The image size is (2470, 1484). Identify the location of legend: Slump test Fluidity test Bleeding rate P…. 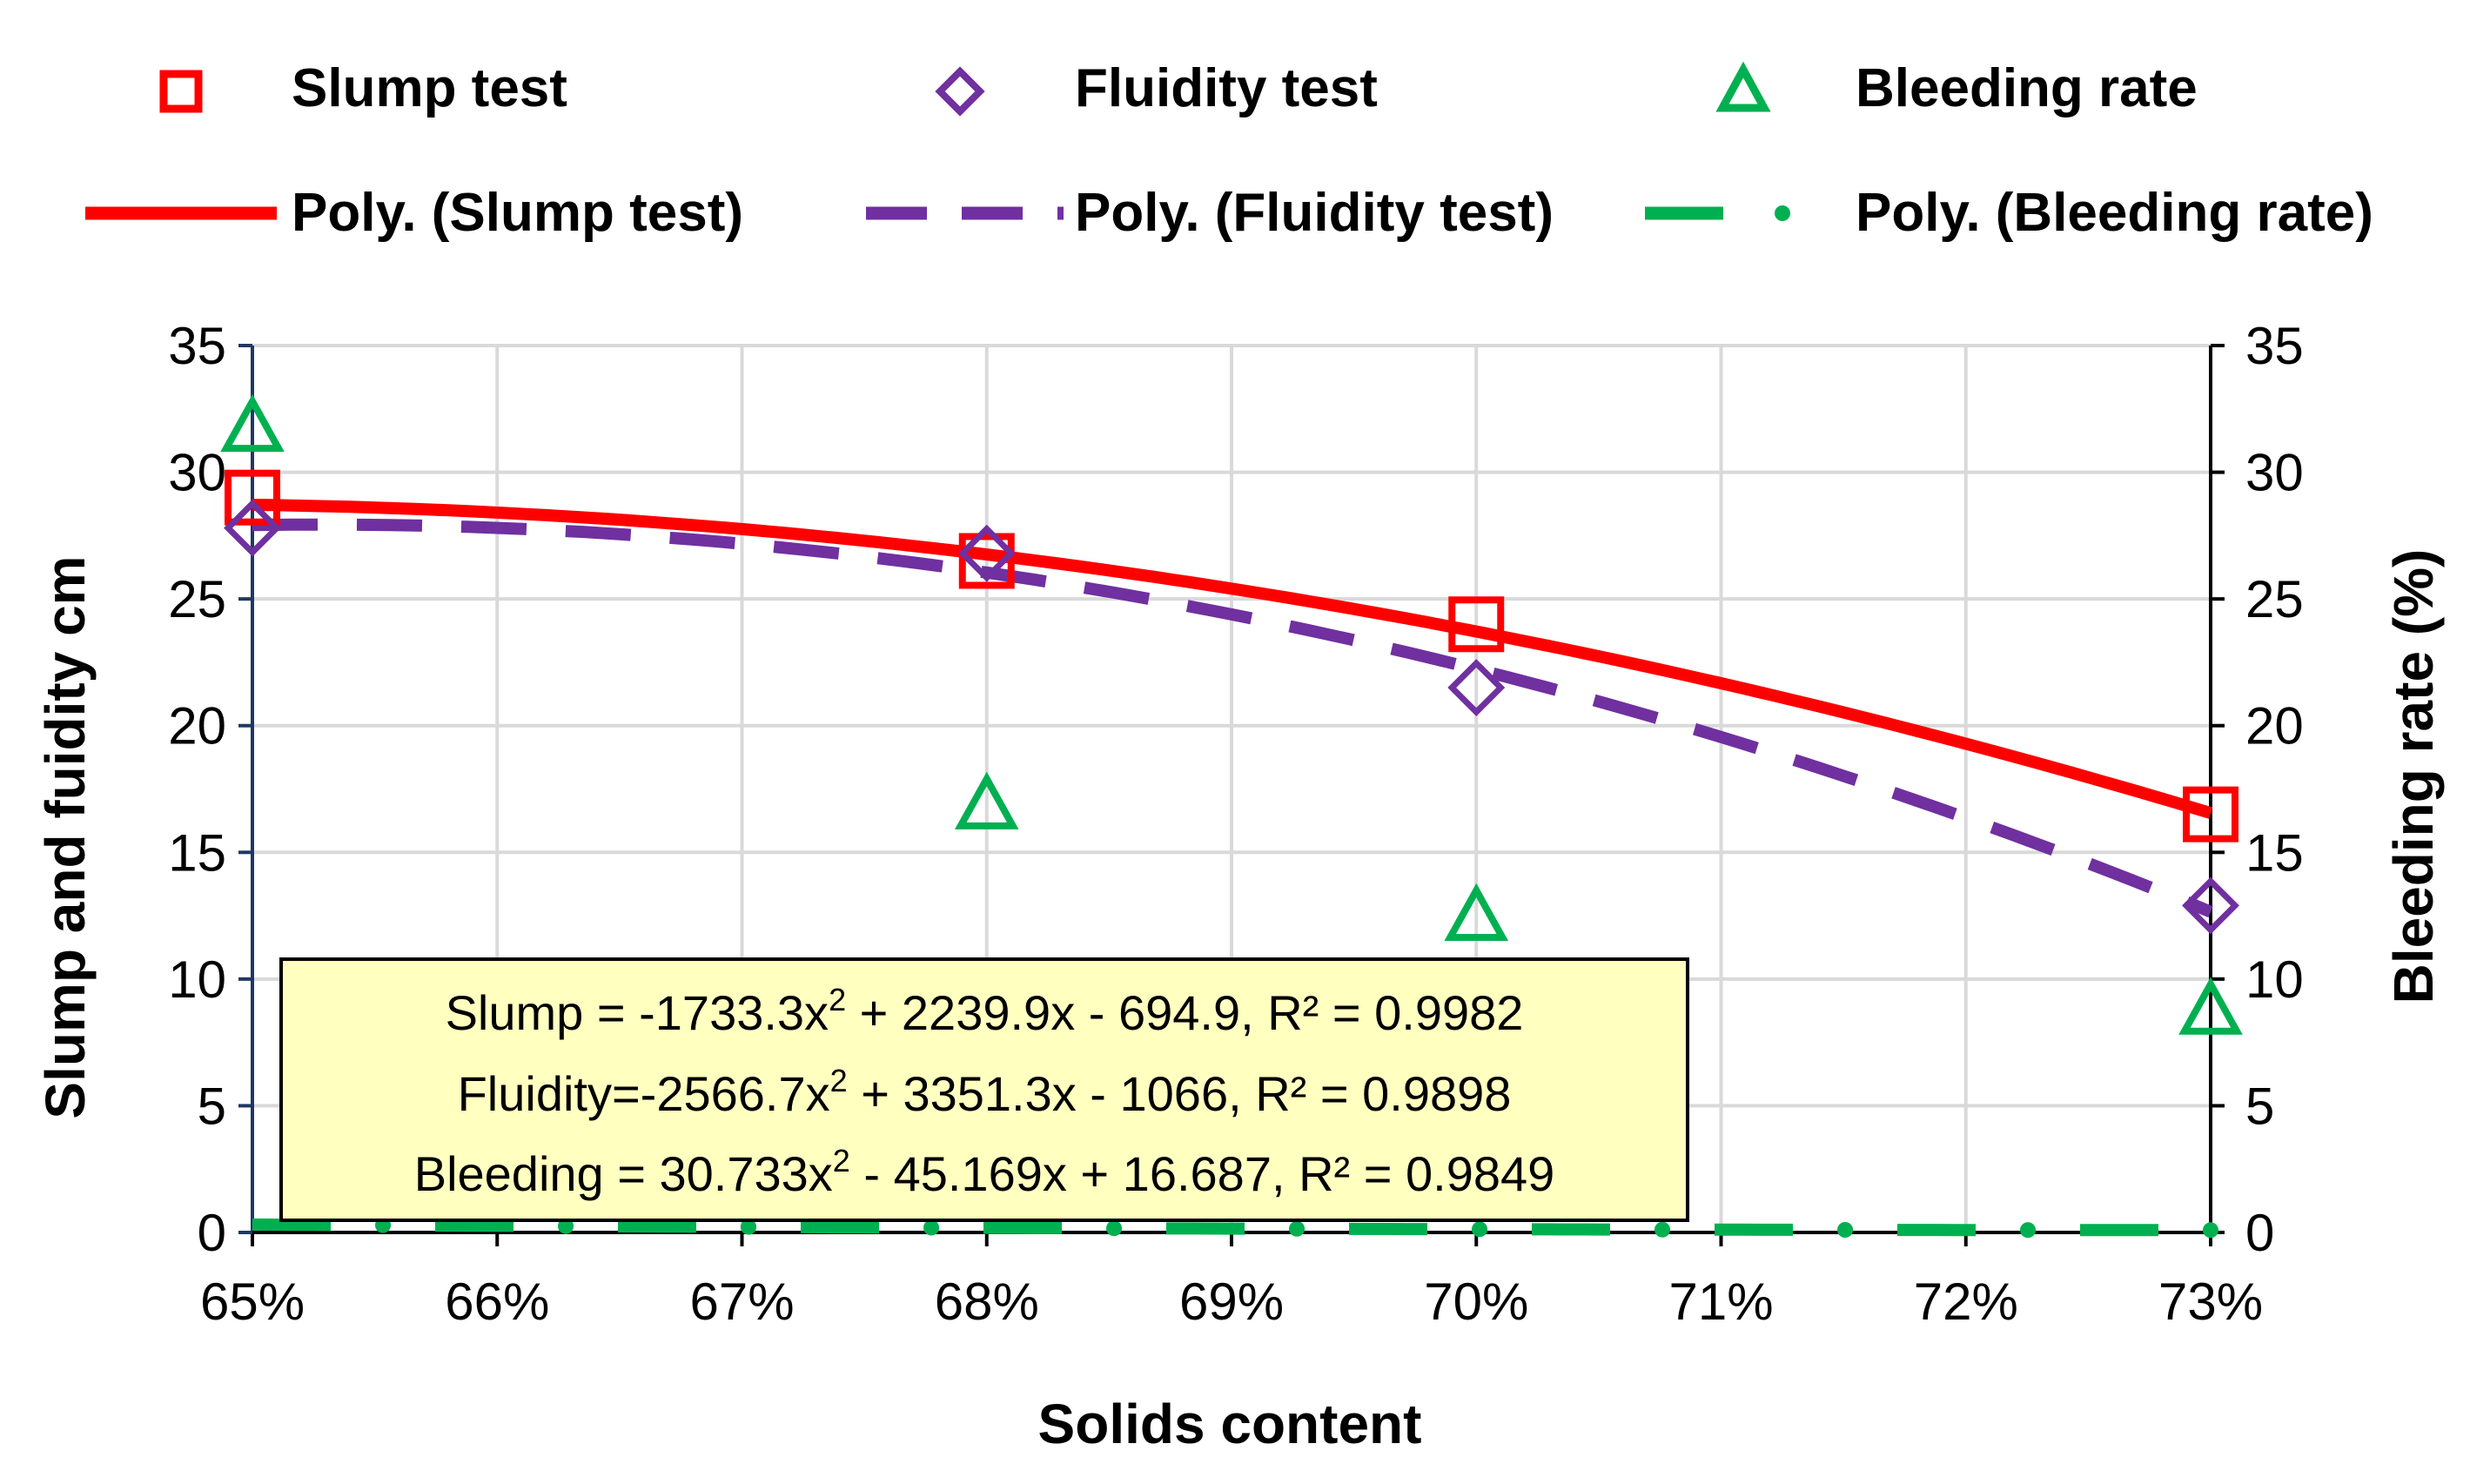
(1229, 150).